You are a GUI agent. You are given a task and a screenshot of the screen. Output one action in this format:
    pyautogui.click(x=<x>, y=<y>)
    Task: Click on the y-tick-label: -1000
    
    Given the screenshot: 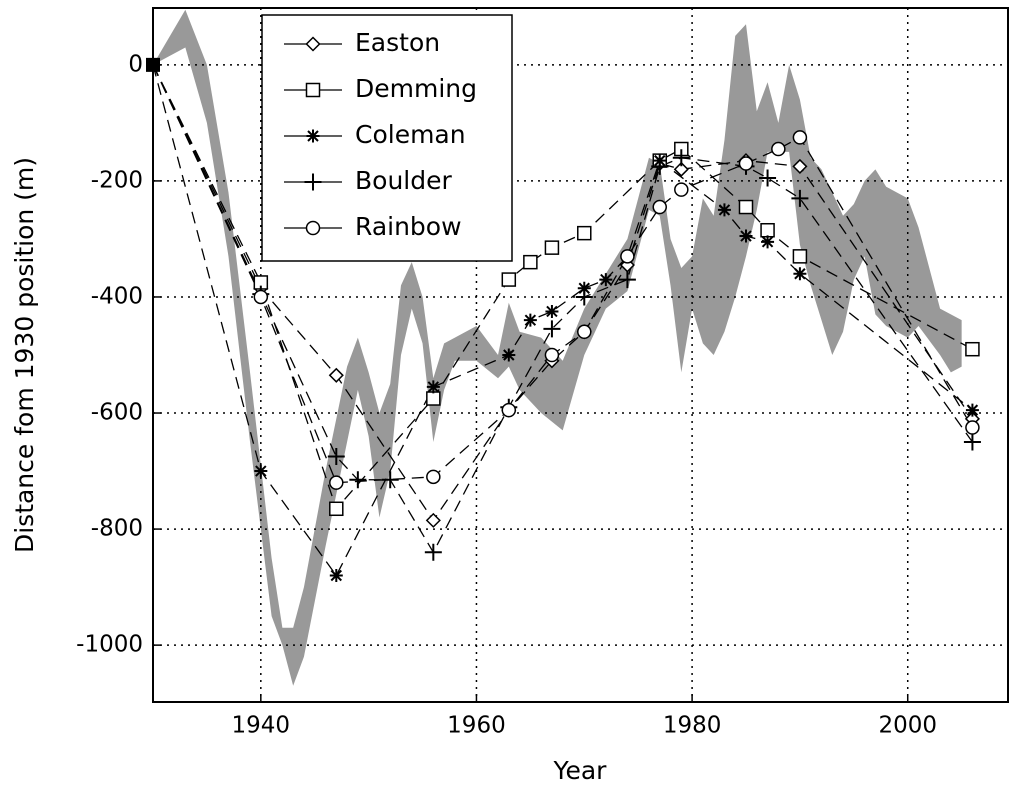 What is the action you would take?
    pyautogui.click(x=109, y=645)
    